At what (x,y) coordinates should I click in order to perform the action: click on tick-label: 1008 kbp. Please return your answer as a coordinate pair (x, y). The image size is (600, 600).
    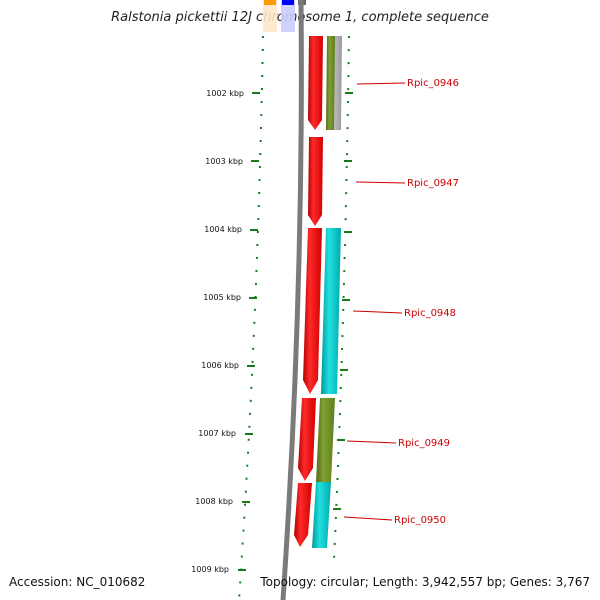
    Looking at the image, I should click on (214, 501).